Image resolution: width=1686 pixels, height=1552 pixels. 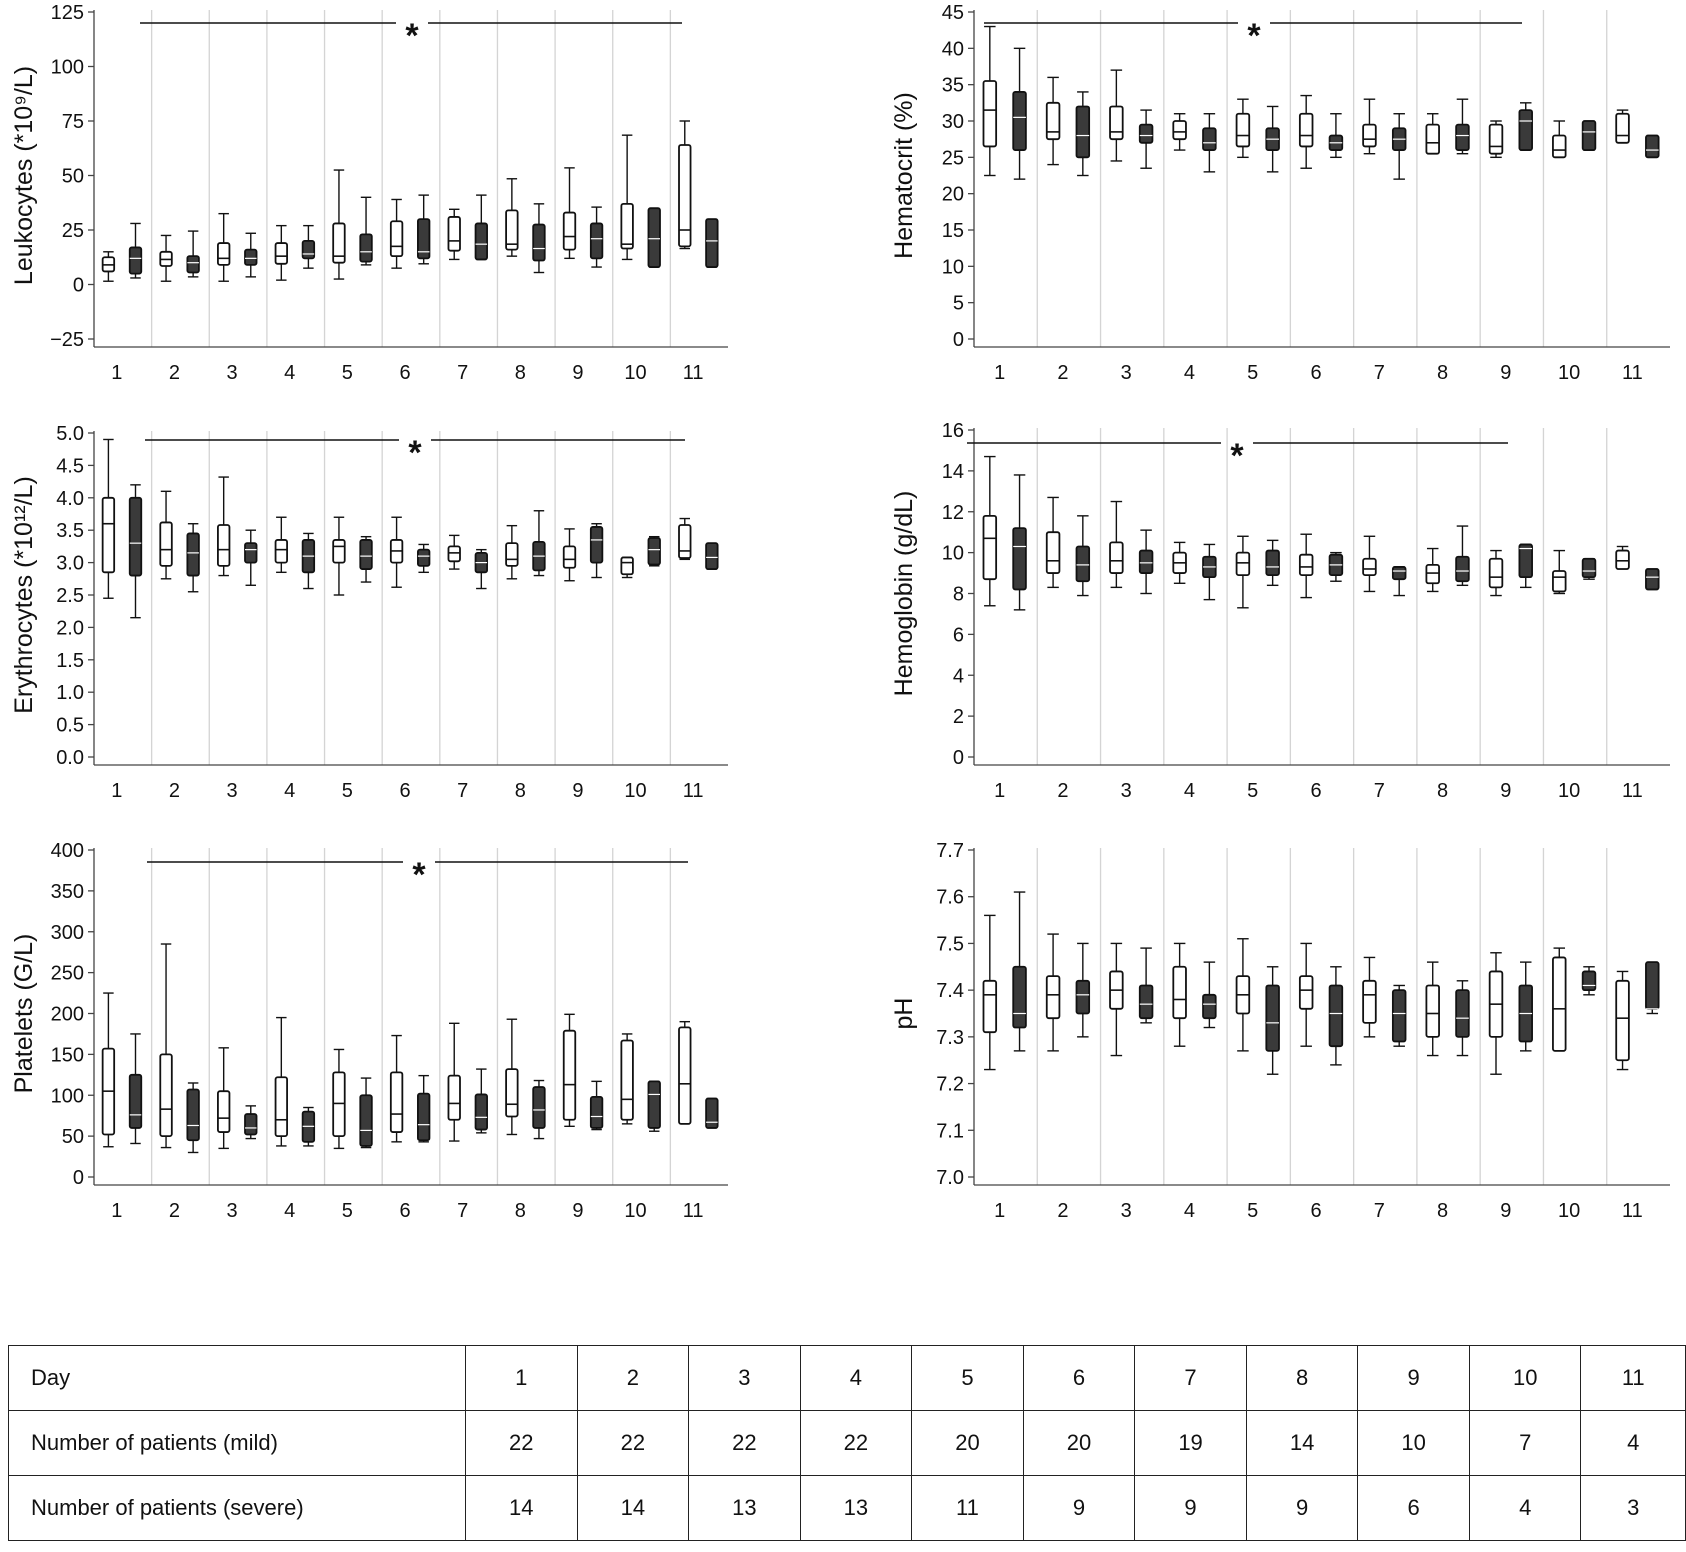 I want to click on y-axis-label: pH, so click(x=904, y=1014).